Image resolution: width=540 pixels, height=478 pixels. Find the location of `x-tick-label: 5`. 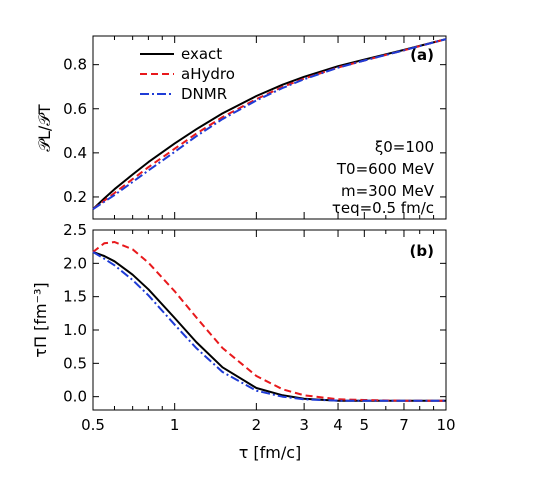

x-tick-label: 5 is located at coordinates (365, 425).